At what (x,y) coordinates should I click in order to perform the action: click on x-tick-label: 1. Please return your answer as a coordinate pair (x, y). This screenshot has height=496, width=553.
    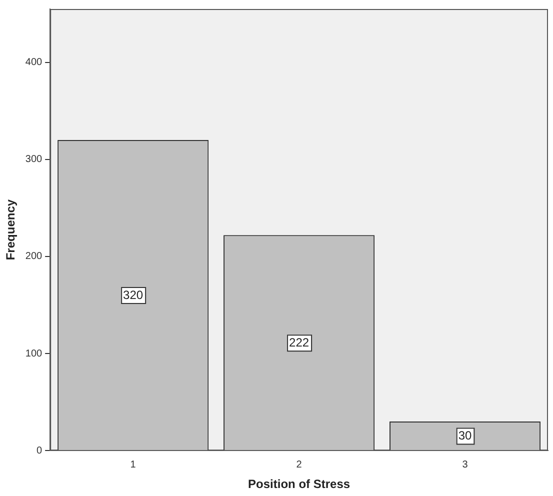
    Looking at the image, I should click on (133, 464).